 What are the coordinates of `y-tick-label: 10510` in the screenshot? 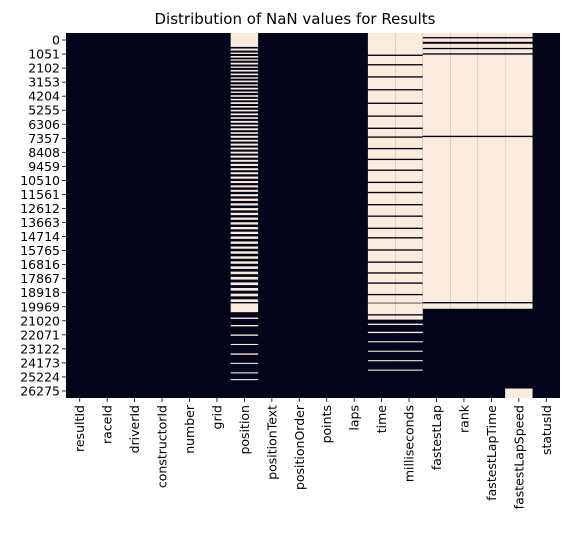 It's located at (40, 180).